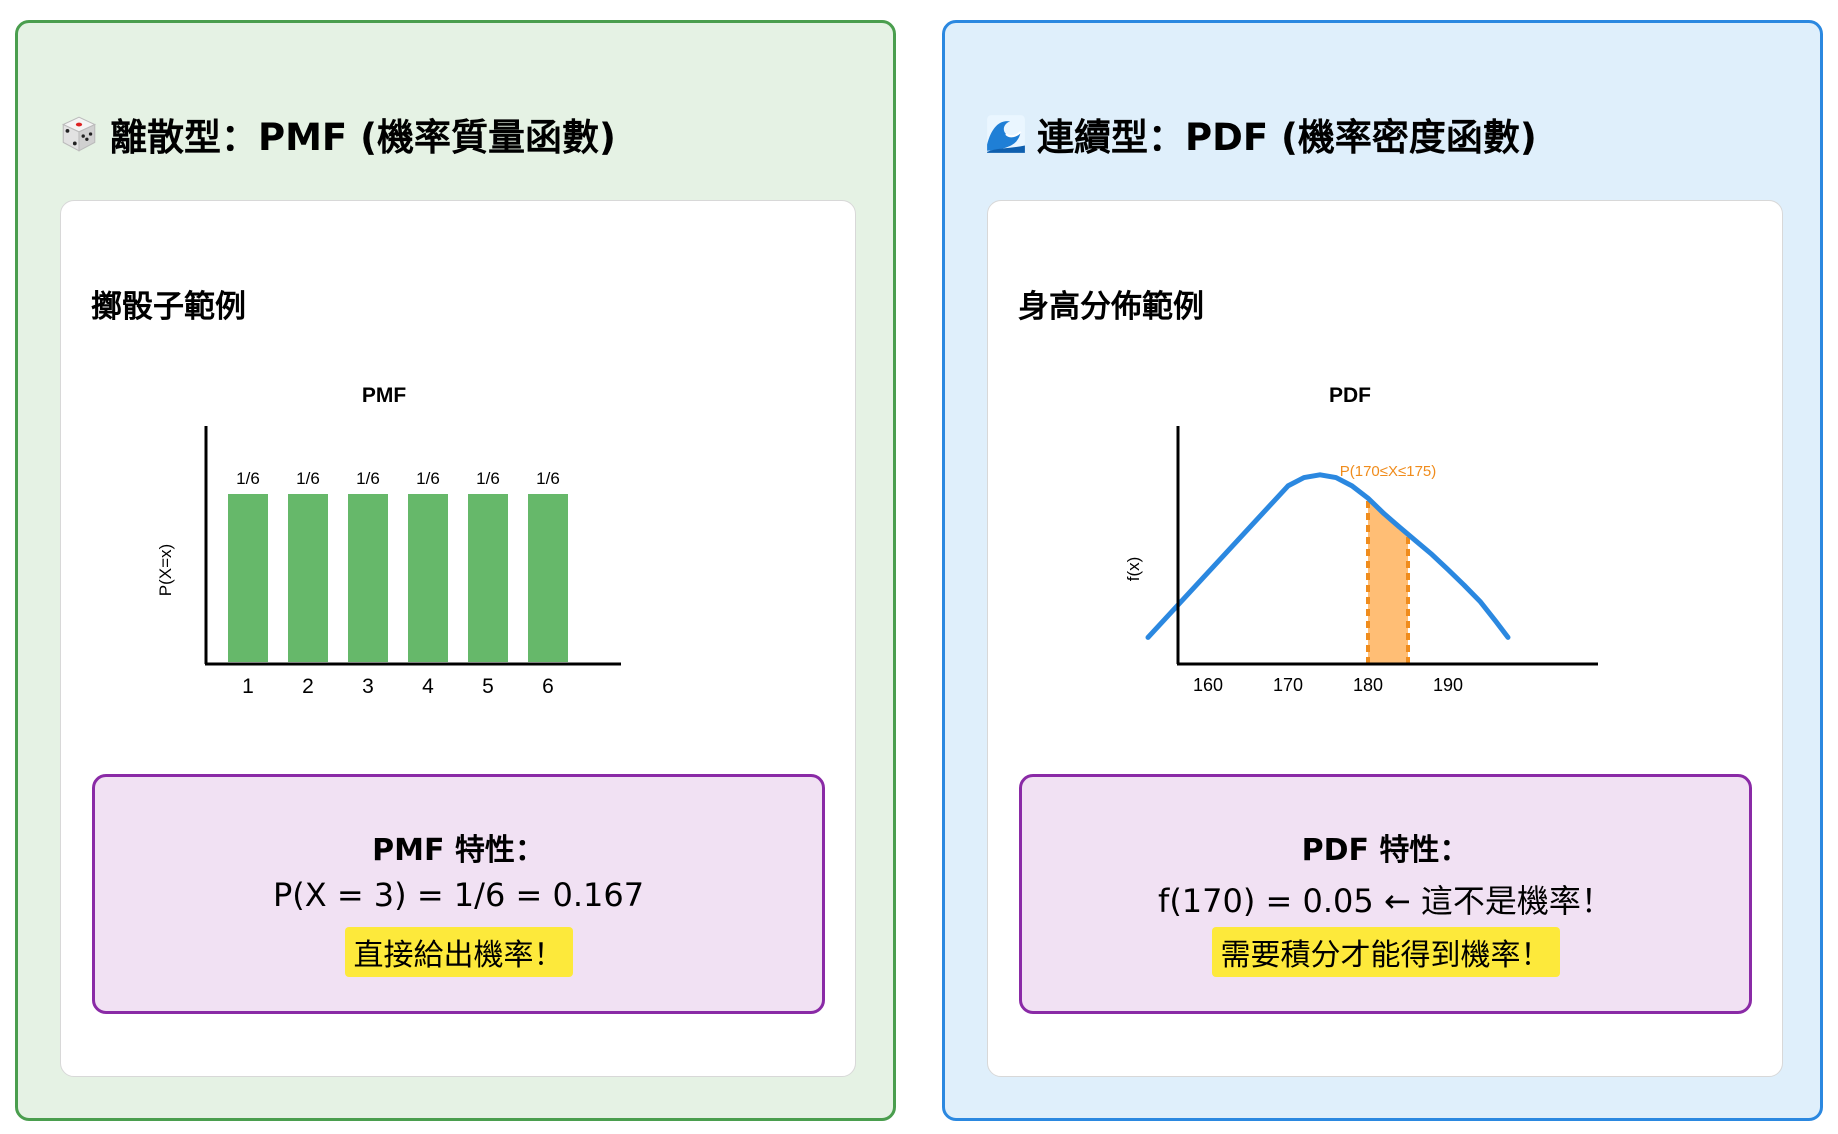 This screenshot has width=1838, height=1134. I want to click on pmf-info-box: PMF 特性： P(X = 3) = 1/6 = 0.167 直接給出機率！, so click(458, 894).